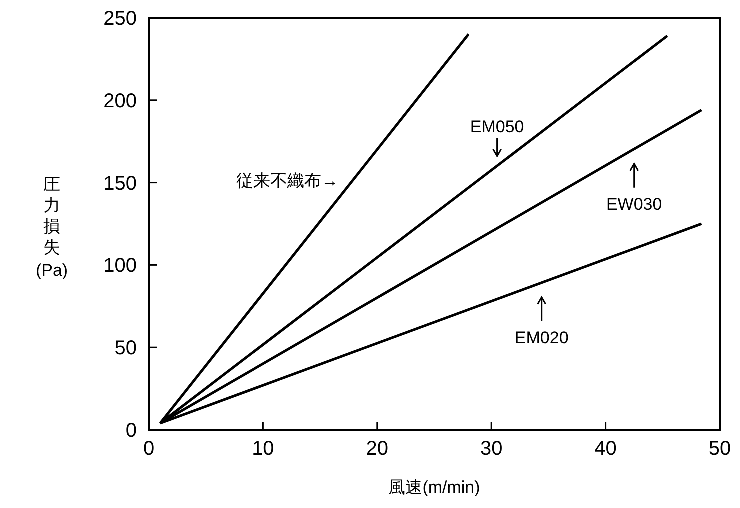 The width and height of the screenshot is (740, 508). What do you see at coordinates (52, 227) in the screenshot?
I see `y-axis-title: 圧力損失 (Pa)` at bounding box center [52, 227].